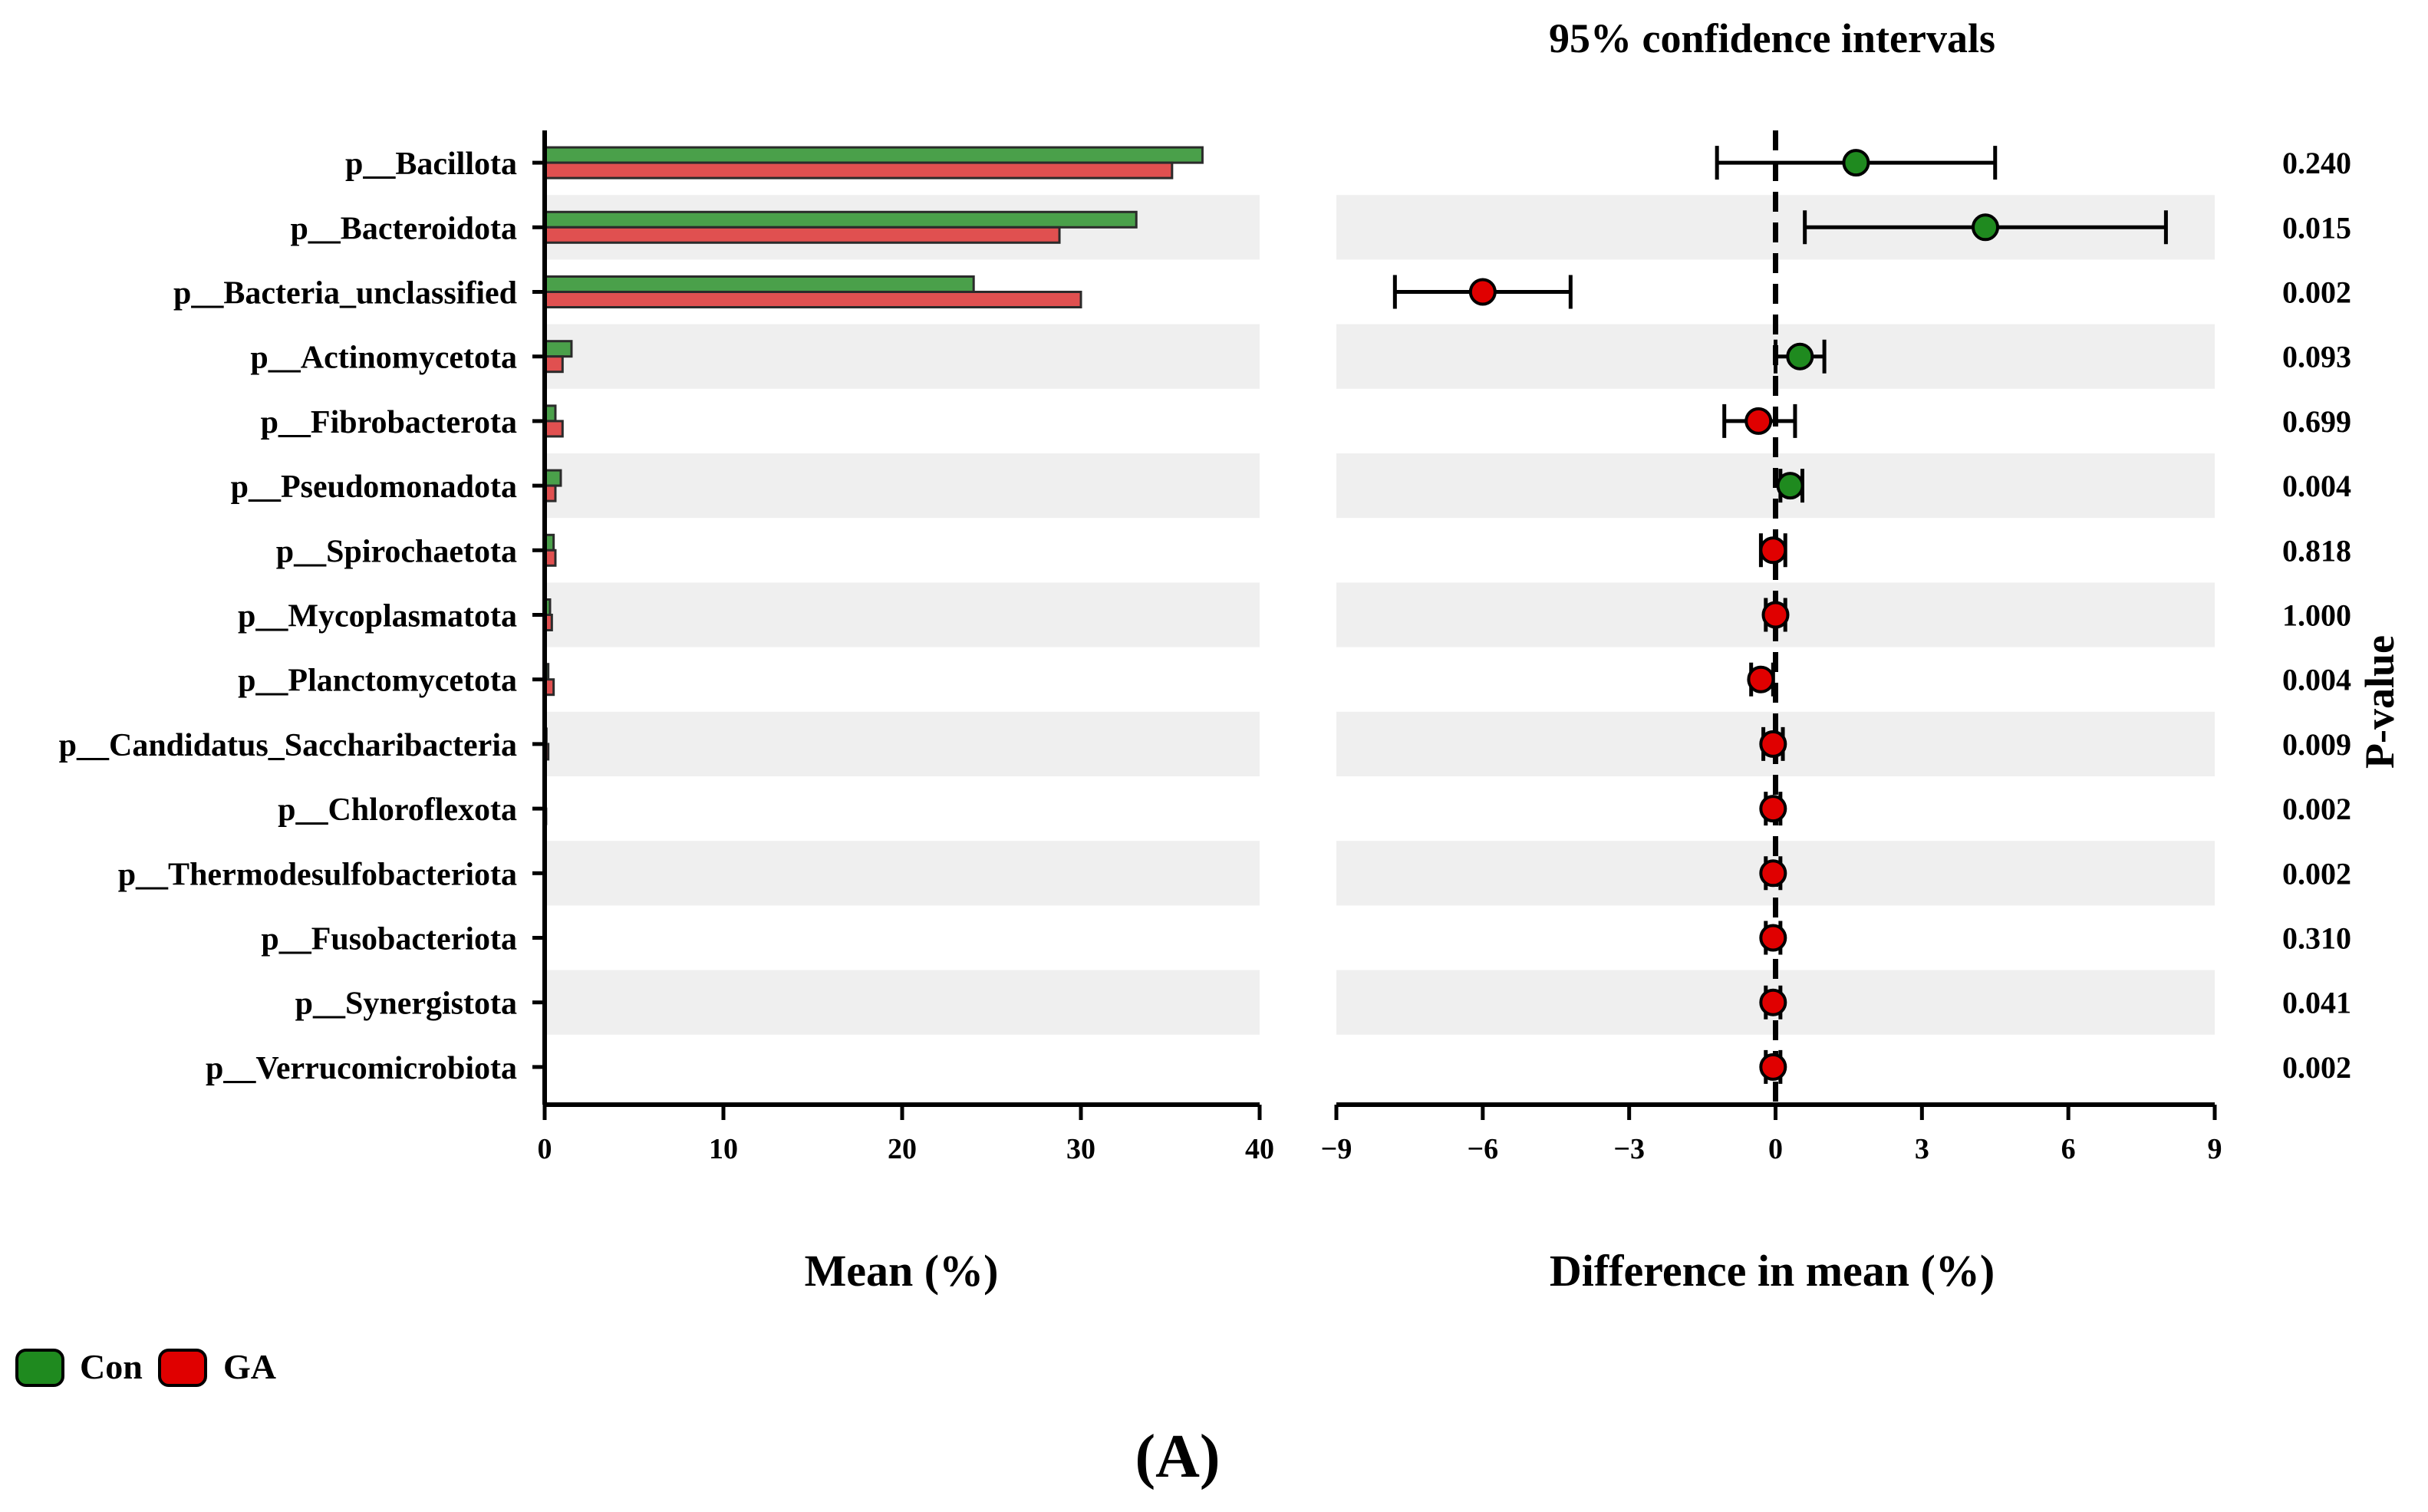  What do you see at coordinates (1772, 1271) in the screenshot?
I see `difference-axis-label: Difference in mean (%)` at bounding box center [1772, 1271].